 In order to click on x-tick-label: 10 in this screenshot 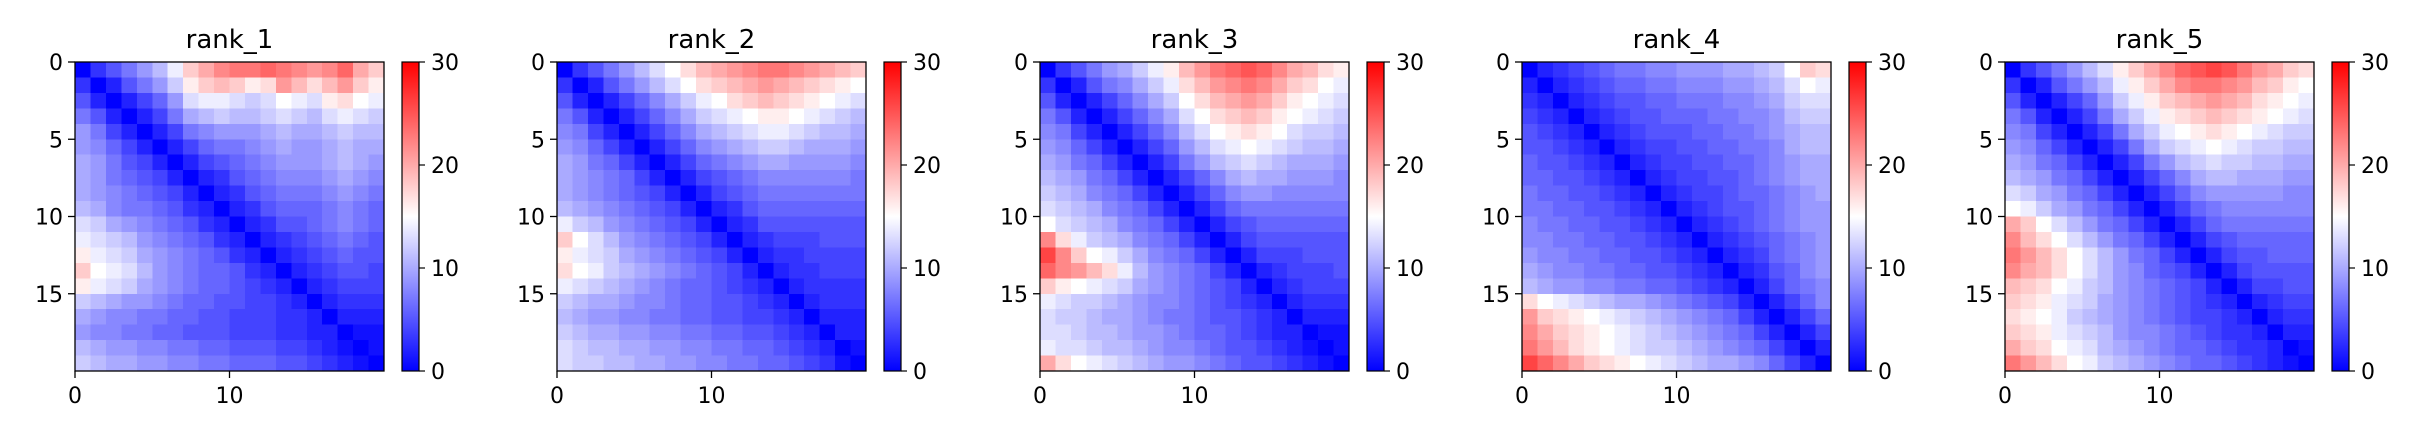, I will do `click(2160, 396)`.